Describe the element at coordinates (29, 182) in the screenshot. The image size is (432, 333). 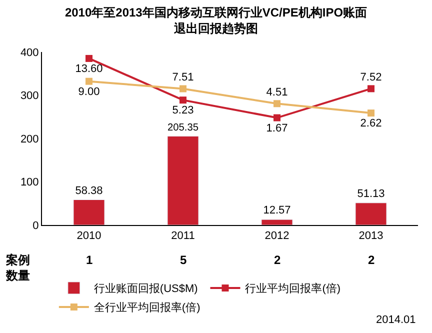
I see `y-tick-label: 100` at that location.